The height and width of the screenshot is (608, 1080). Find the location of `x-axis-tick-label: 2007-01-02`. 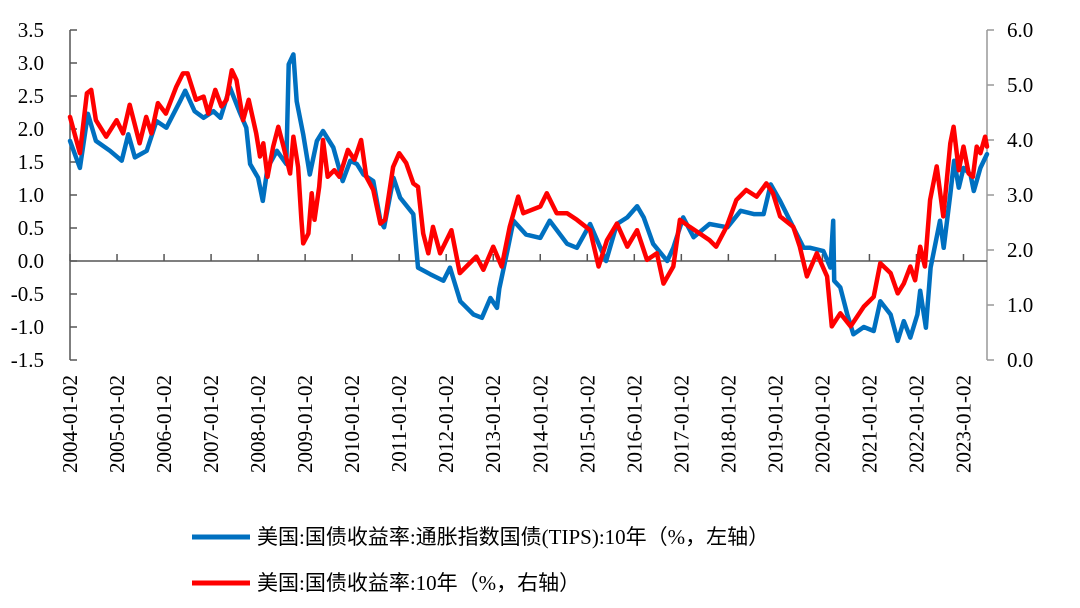

x-axis-tick-label: 2007-01-02 is located at coordinates (211, 424).